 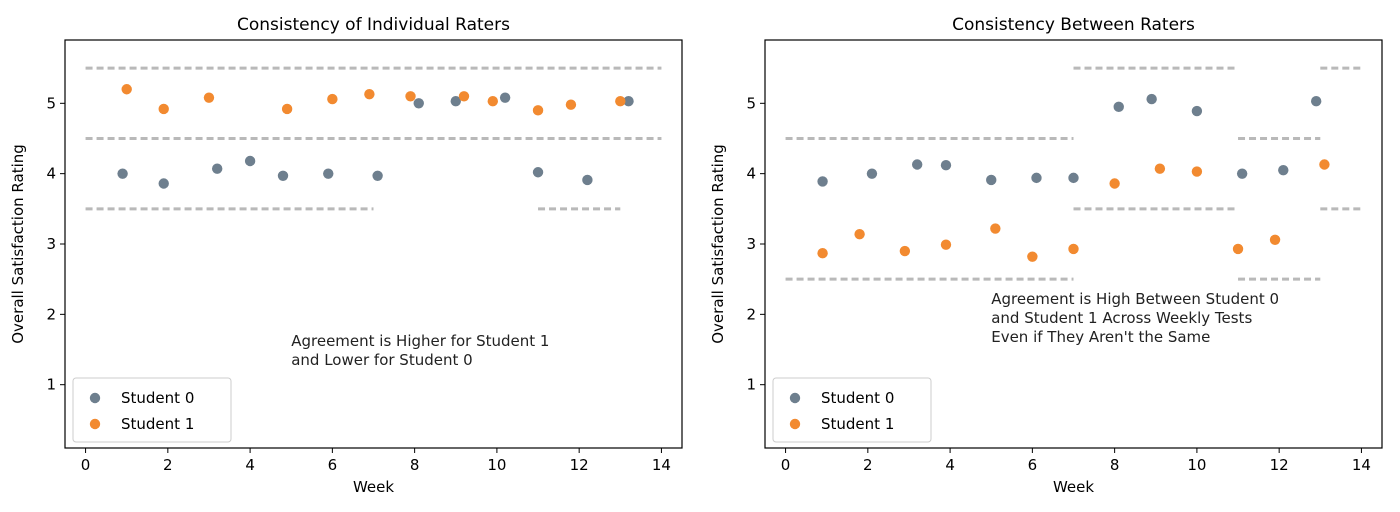 I want to click on annotation-line: and Student 1 Across Weekly Tests, so click(x=1121, y=318).